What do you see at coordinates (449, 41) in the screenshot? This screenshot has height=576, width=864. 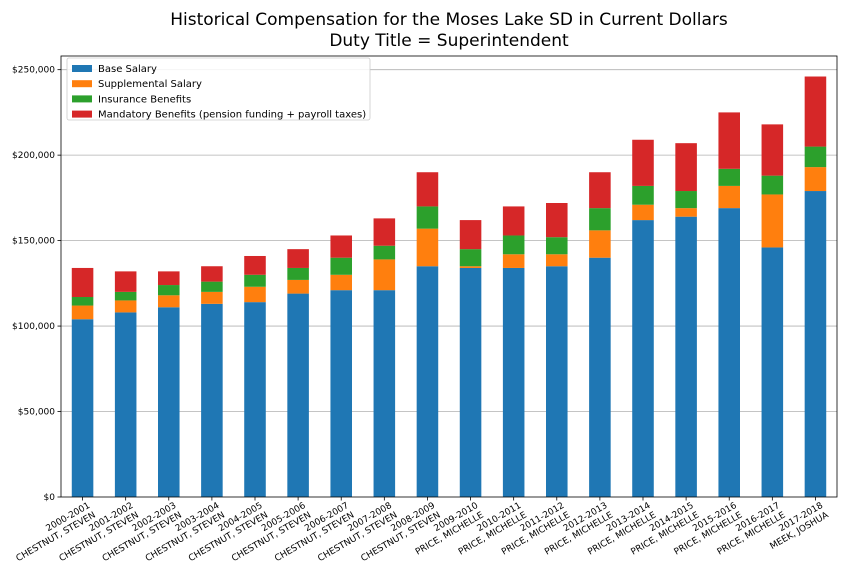 I see `chart-subtitle: Duty Title = Superintendent` at bounding box center [449, 41].